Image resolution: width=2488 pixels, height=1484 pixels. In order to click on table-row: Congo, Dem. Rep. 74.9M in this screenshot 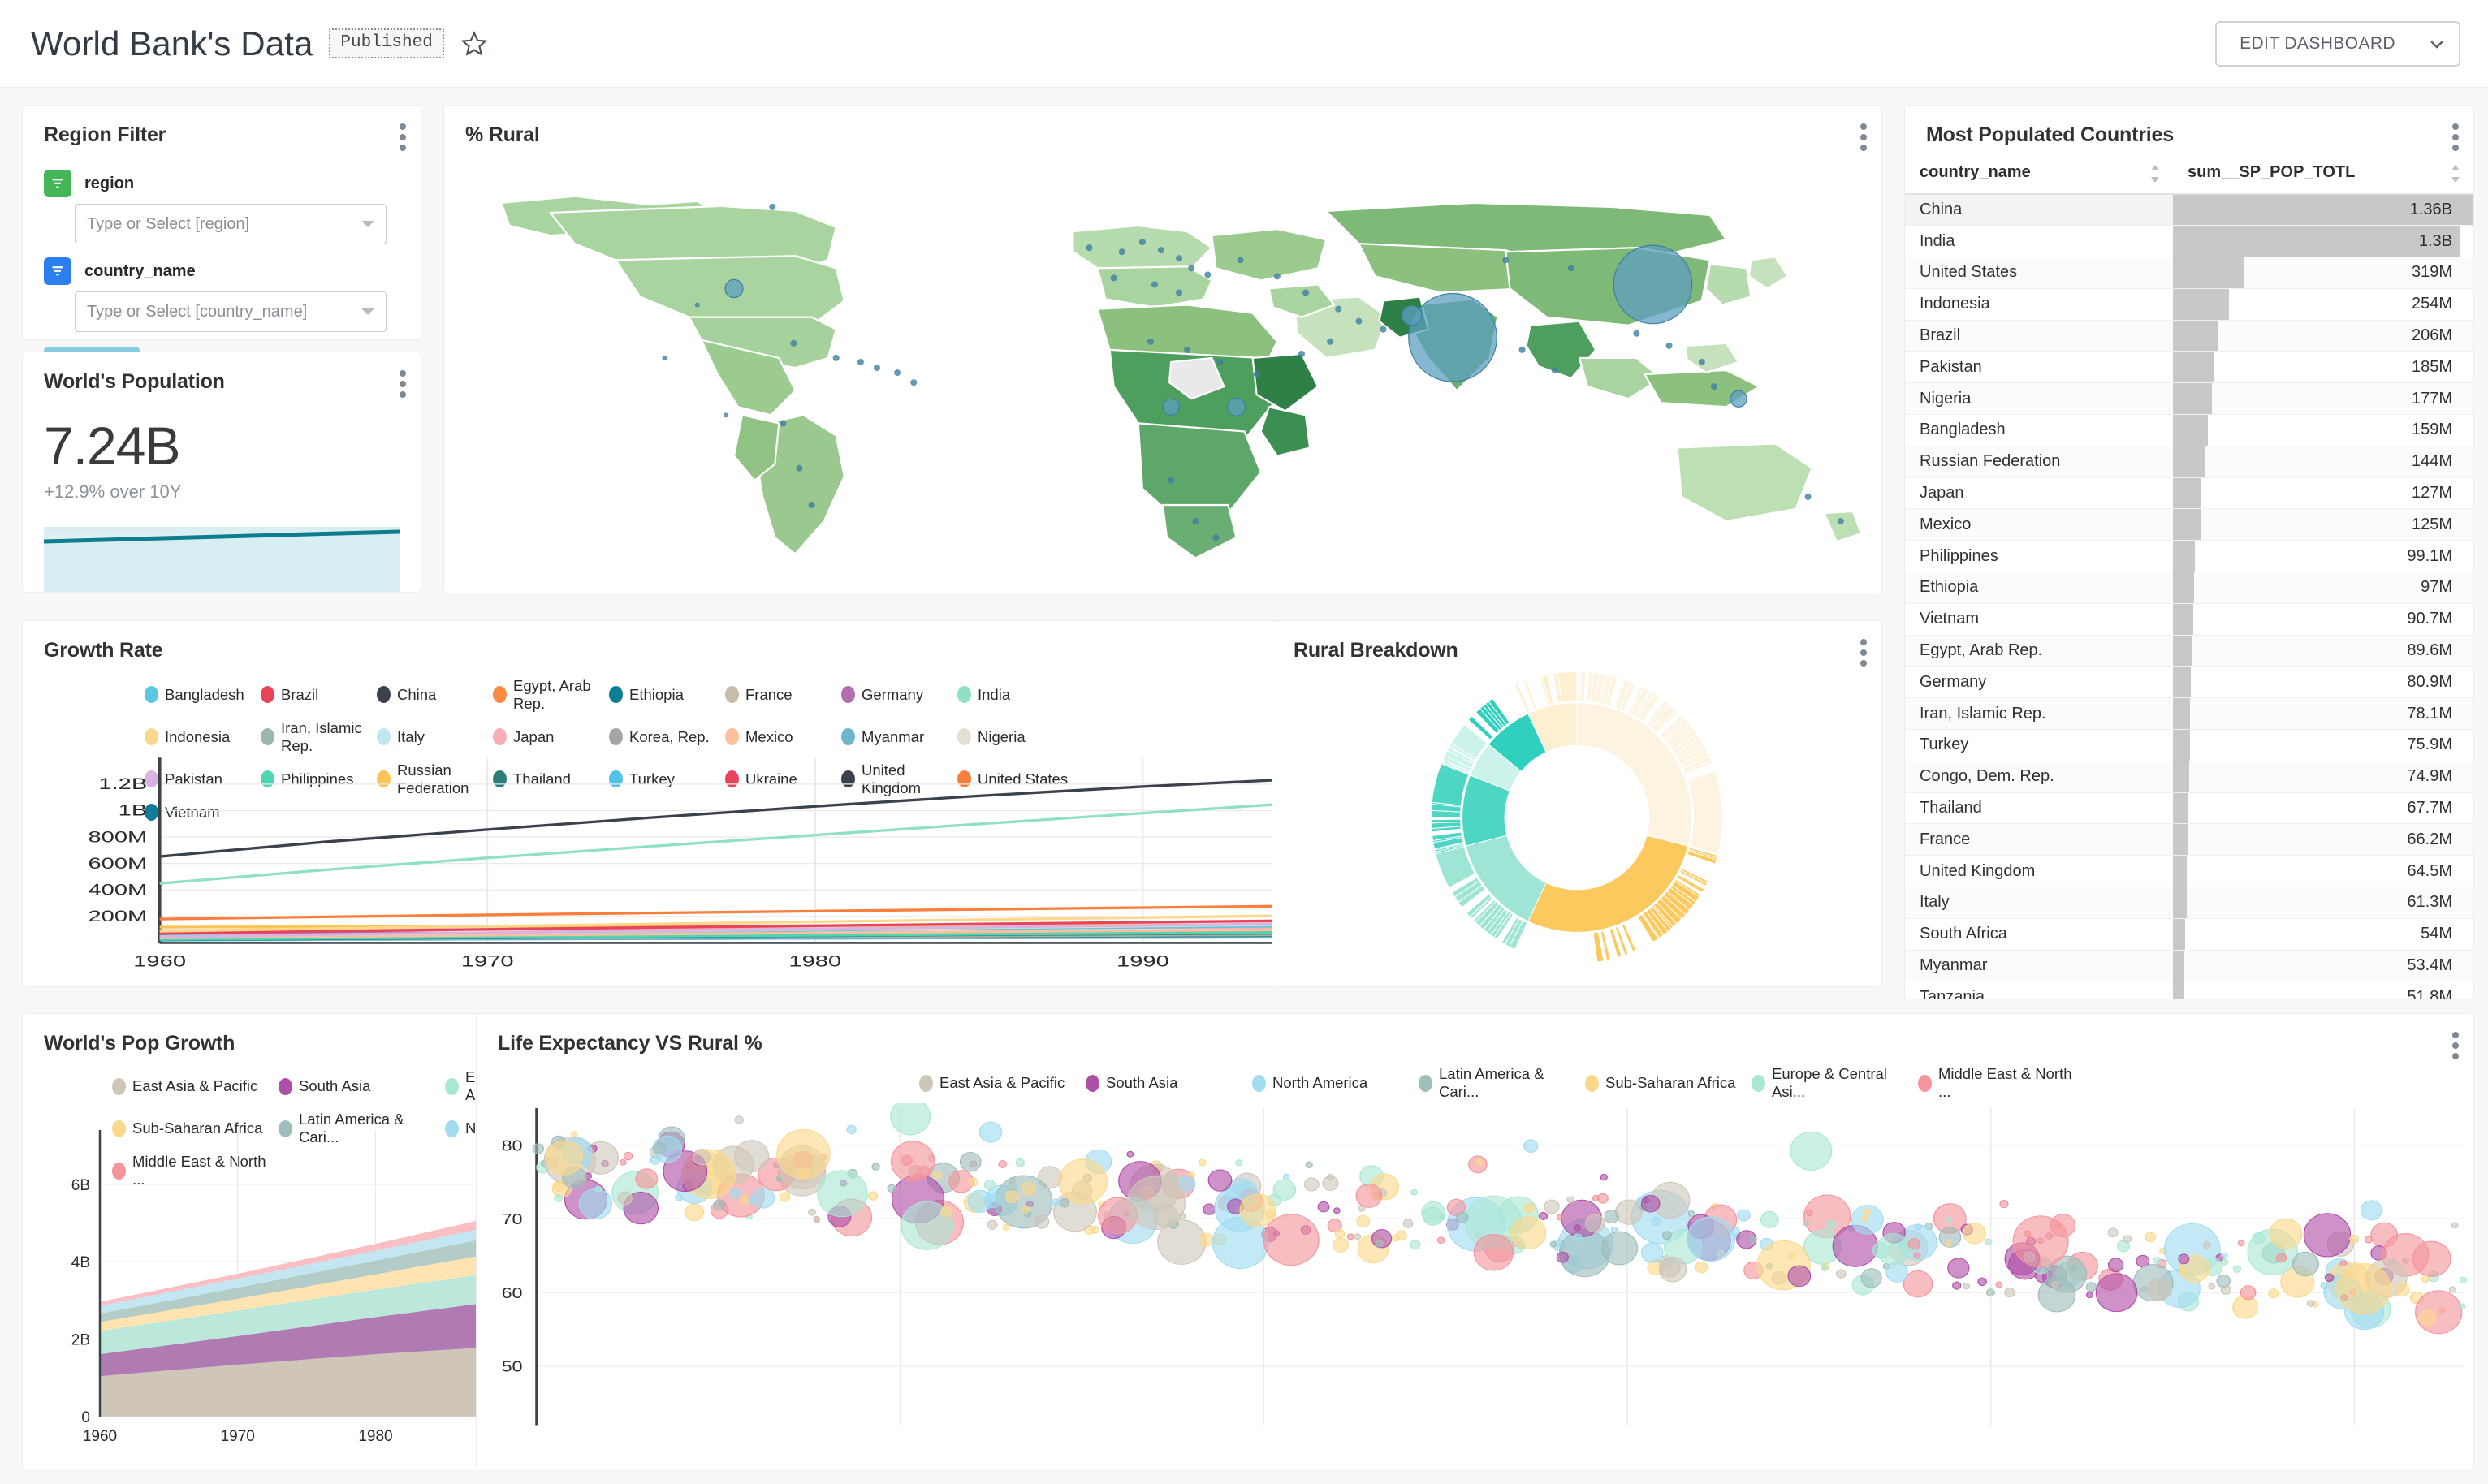, I will do `click(2189, 777)`.